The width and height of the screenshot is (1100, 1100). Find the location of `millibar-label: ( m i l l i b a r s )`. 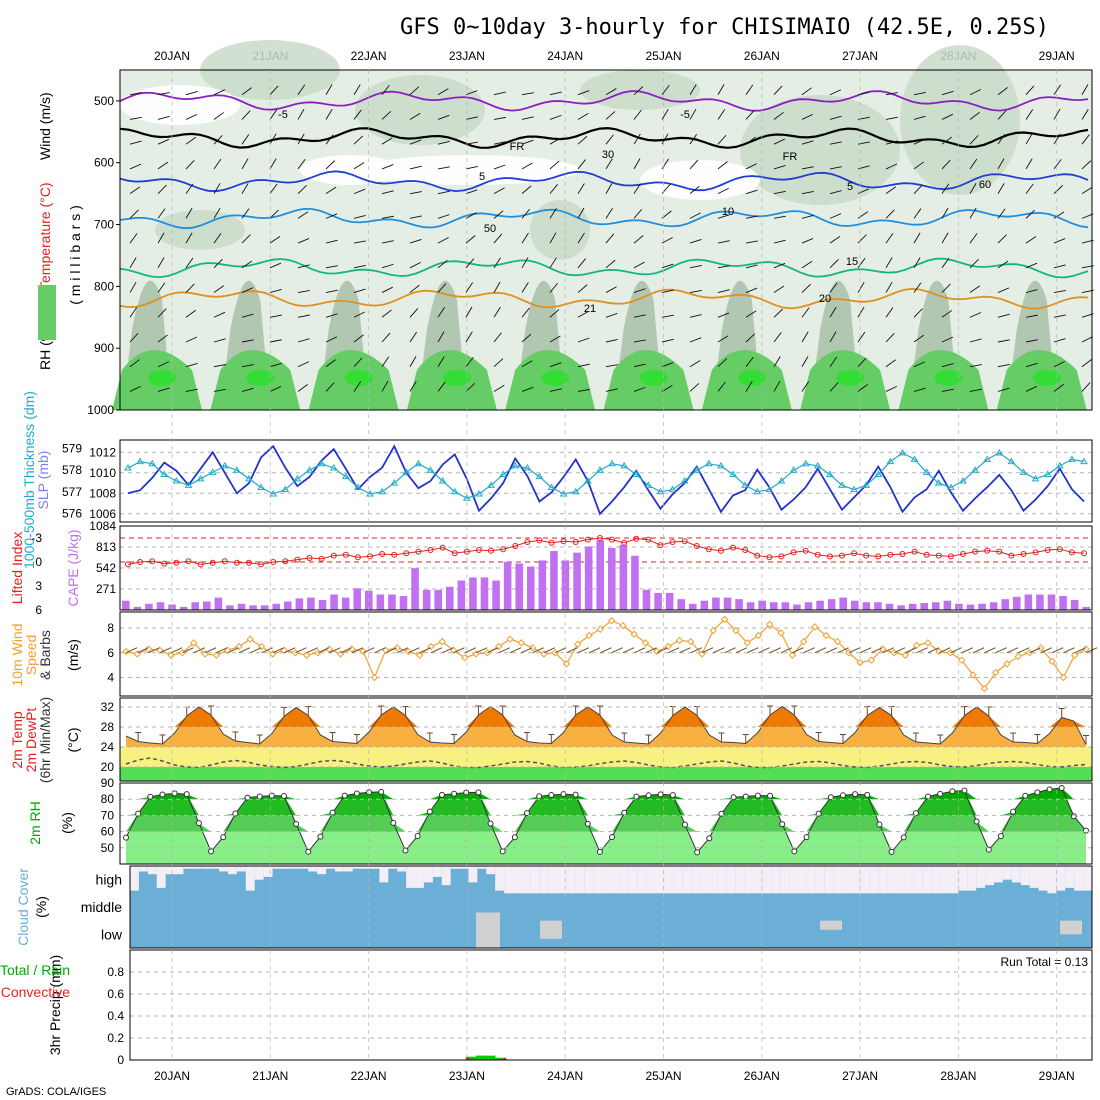

millibar-label: ( m i l l i b a r s ) is located at coordinates (75, 255).